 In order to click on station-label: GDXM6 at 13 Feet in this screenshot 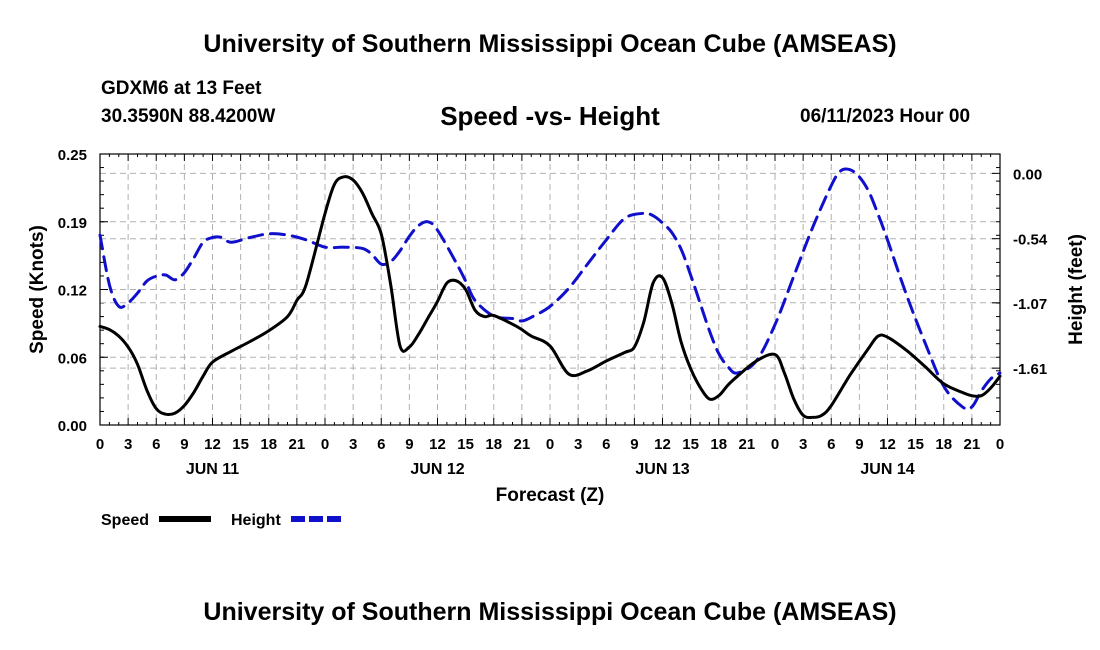, I will do `click(181, 88)`.